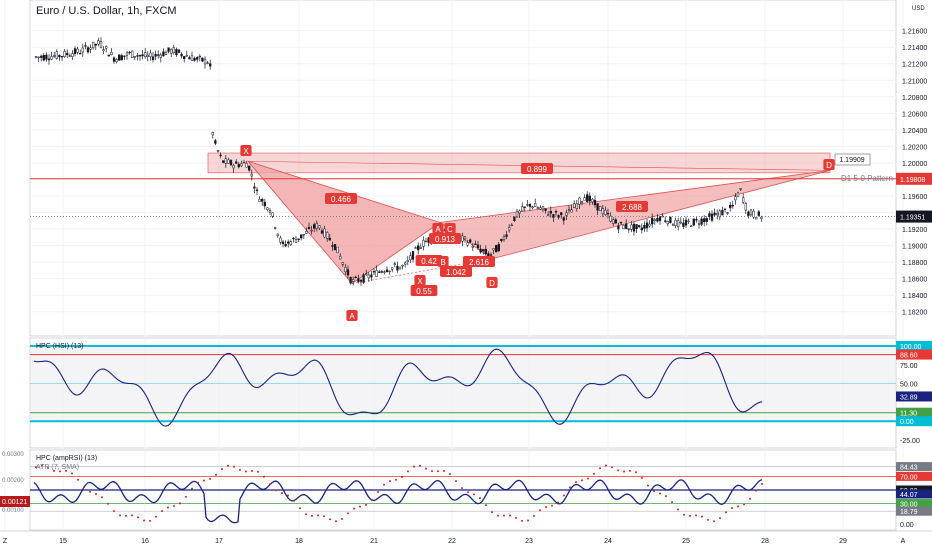  What do you see at coordinates (456, 271) in the screenshot?
I see `ratio-label-bg` at bounding box center [456, 271].